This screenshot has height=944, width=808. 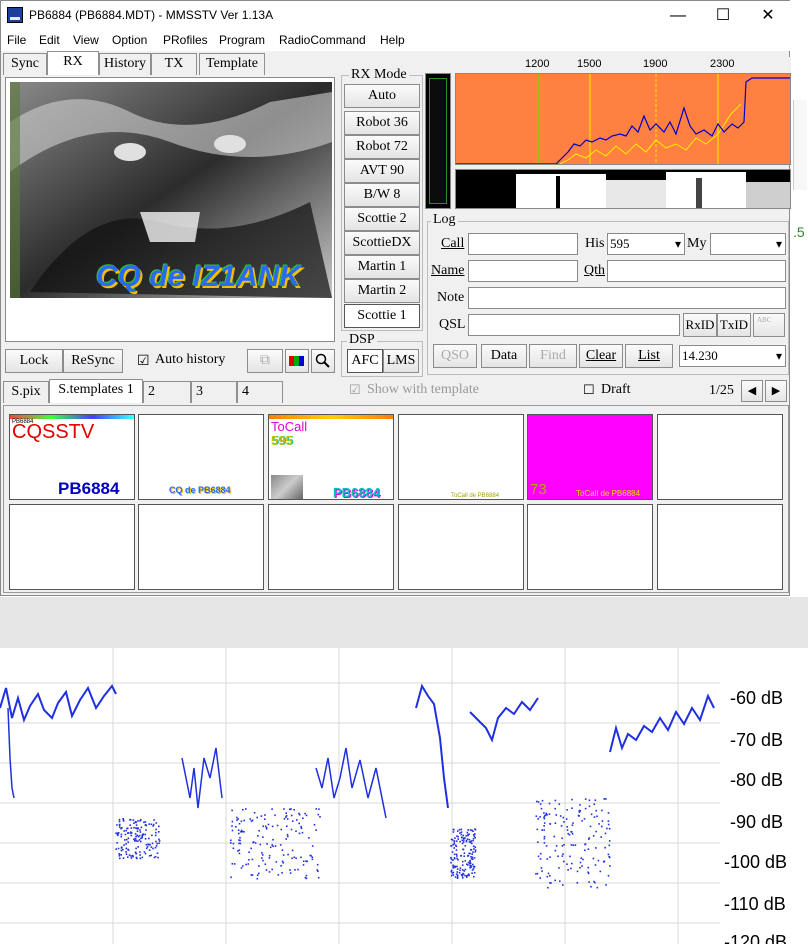 I want to click on menu-profiles: PRofiles, so click(x=185, y=40).